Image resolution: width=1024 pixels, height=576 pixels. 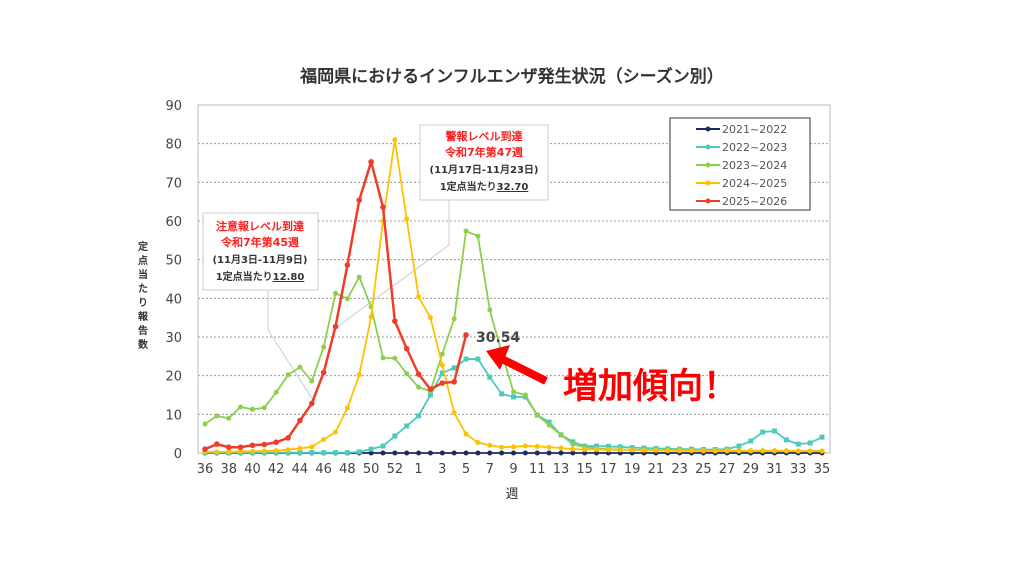 I want to click on x-tick-label: 48, so click(x=347, y=469).